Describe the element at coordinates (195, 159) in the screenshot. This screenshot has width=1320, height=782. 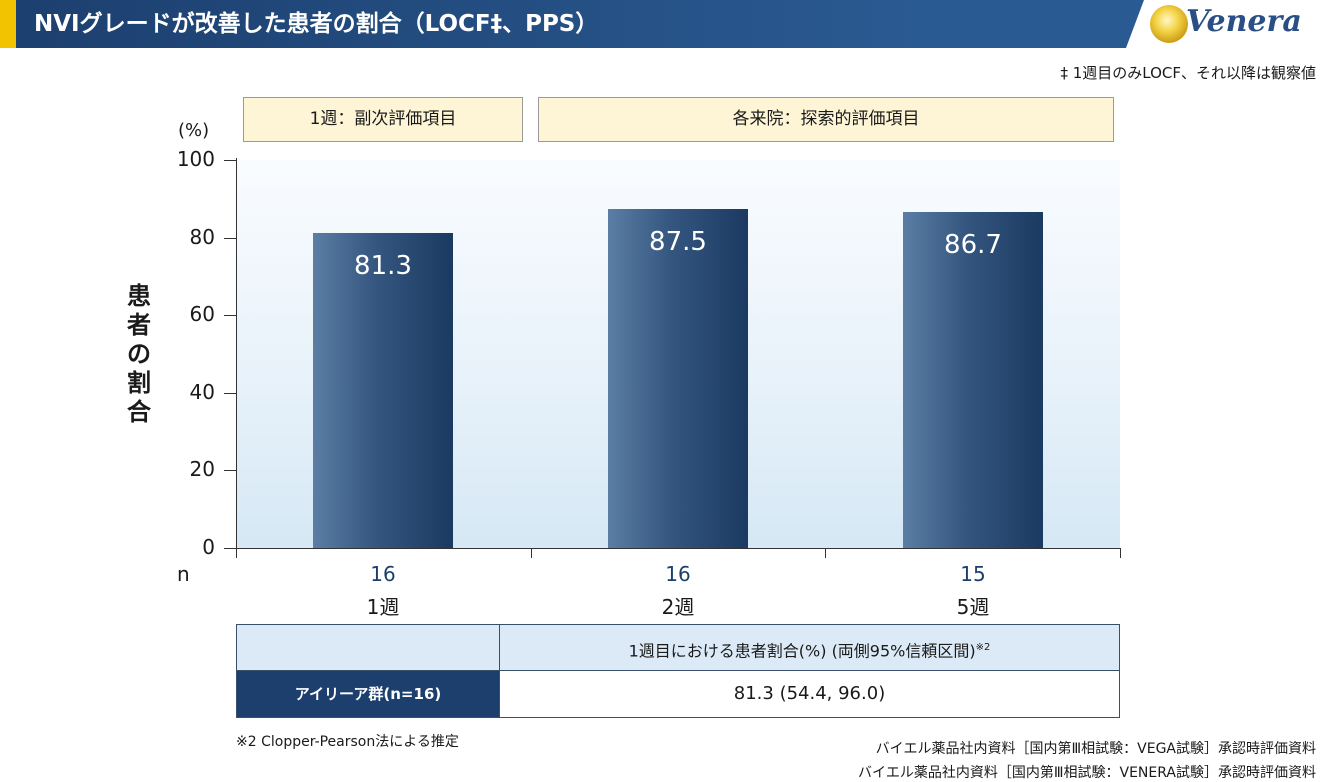
I see `y-tick-label: 100` at that location.